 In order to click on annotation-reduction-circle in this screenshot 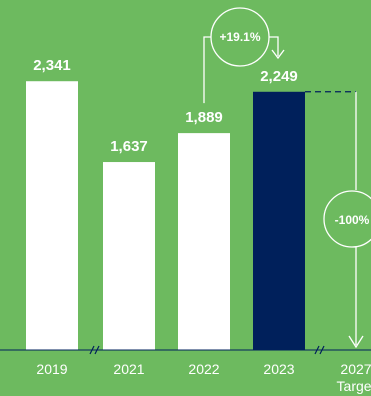, I will do `click(347, 219)`.